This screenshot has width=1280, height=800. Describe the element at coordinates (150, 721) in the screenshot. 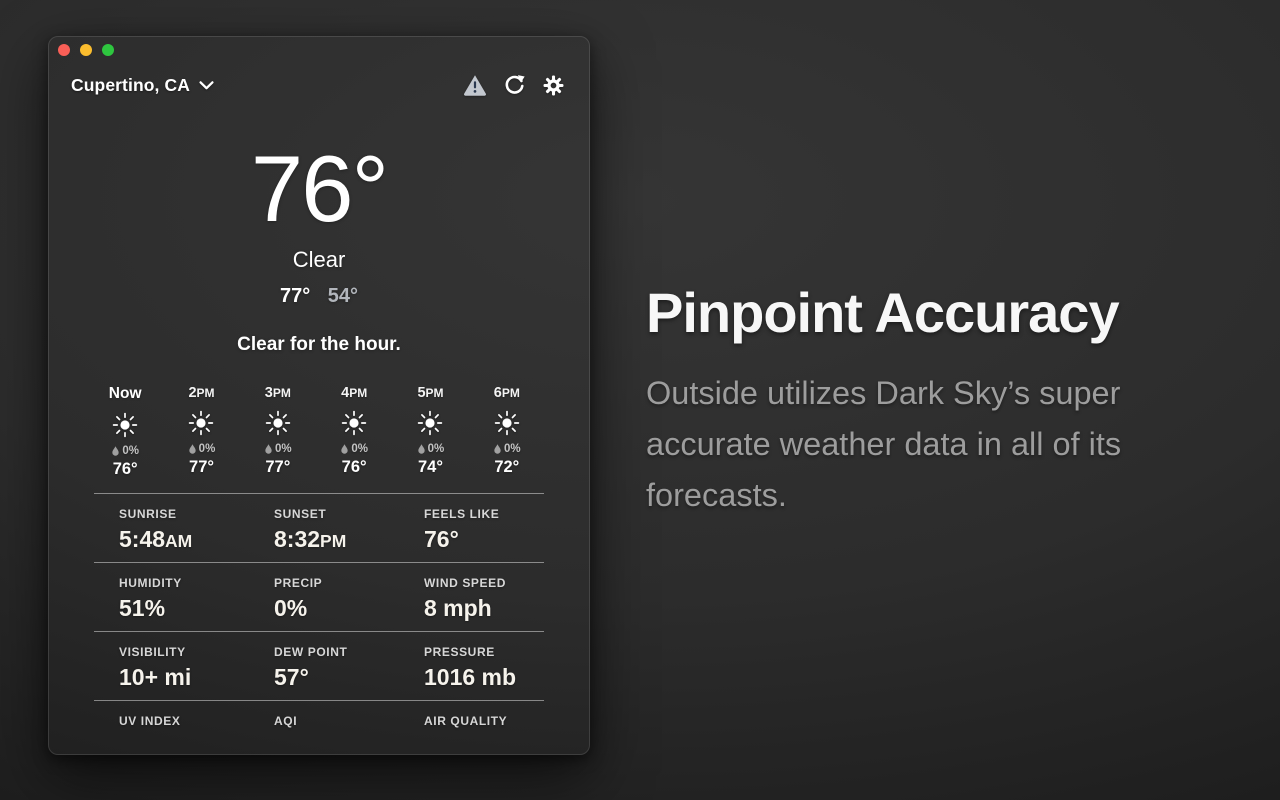

I see `detail-label: UV INDEX` at that location.